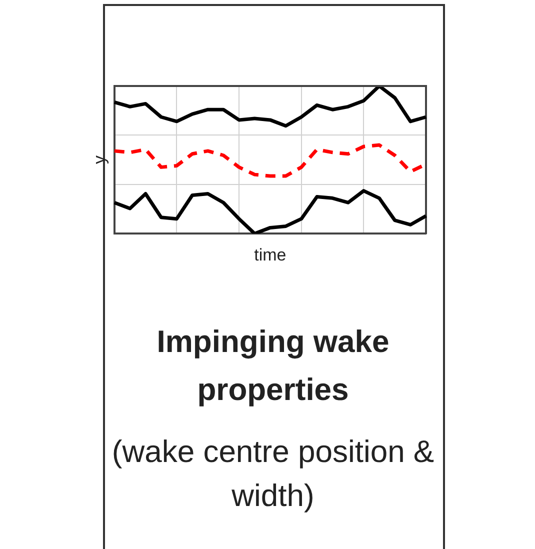 The height and width of the screenshot is (549, 535). Describe the element at coordinates (99, 159) in the screenshot. I see `y-axis-title: y` at that location.